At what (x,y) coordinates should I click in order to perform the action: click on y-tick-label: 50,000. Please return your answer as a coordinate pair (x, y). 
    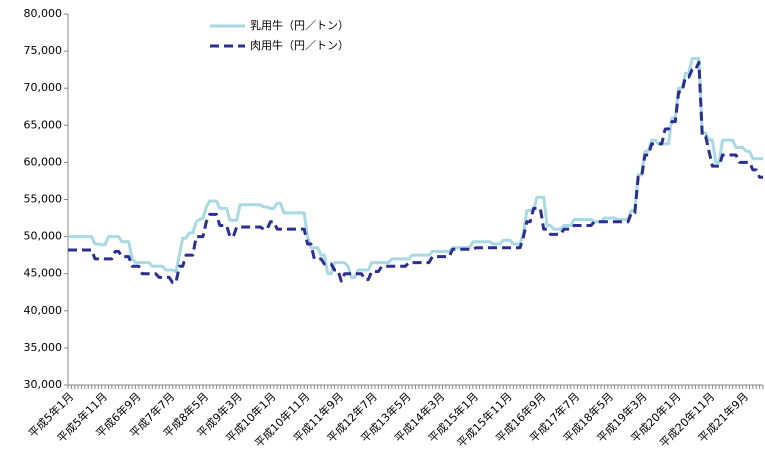
    Looking at the image, I should click on (43, 236).